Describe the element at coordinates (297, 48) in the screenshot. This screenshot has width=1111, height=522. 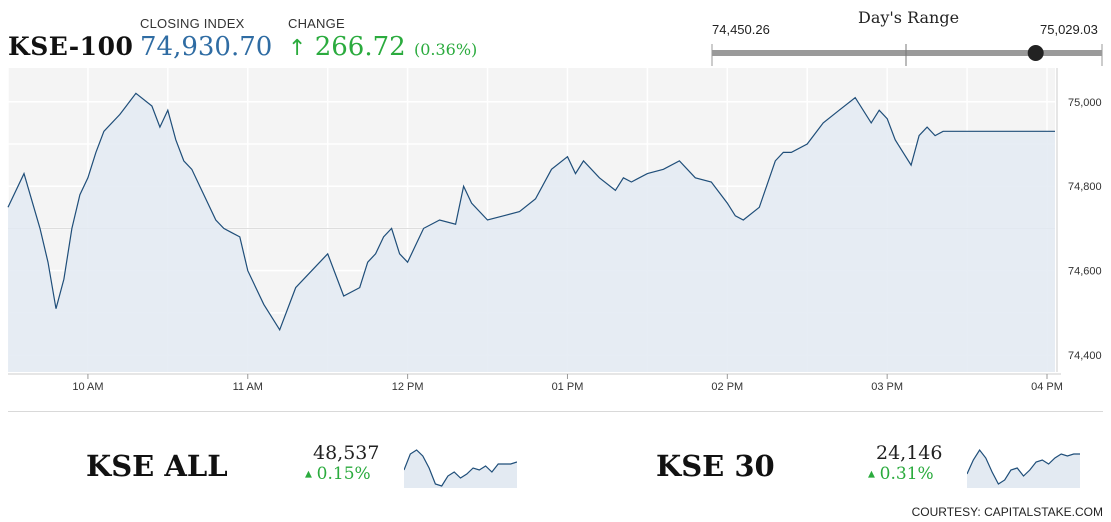
I see `arrow-up-icon: ↑` at that location.